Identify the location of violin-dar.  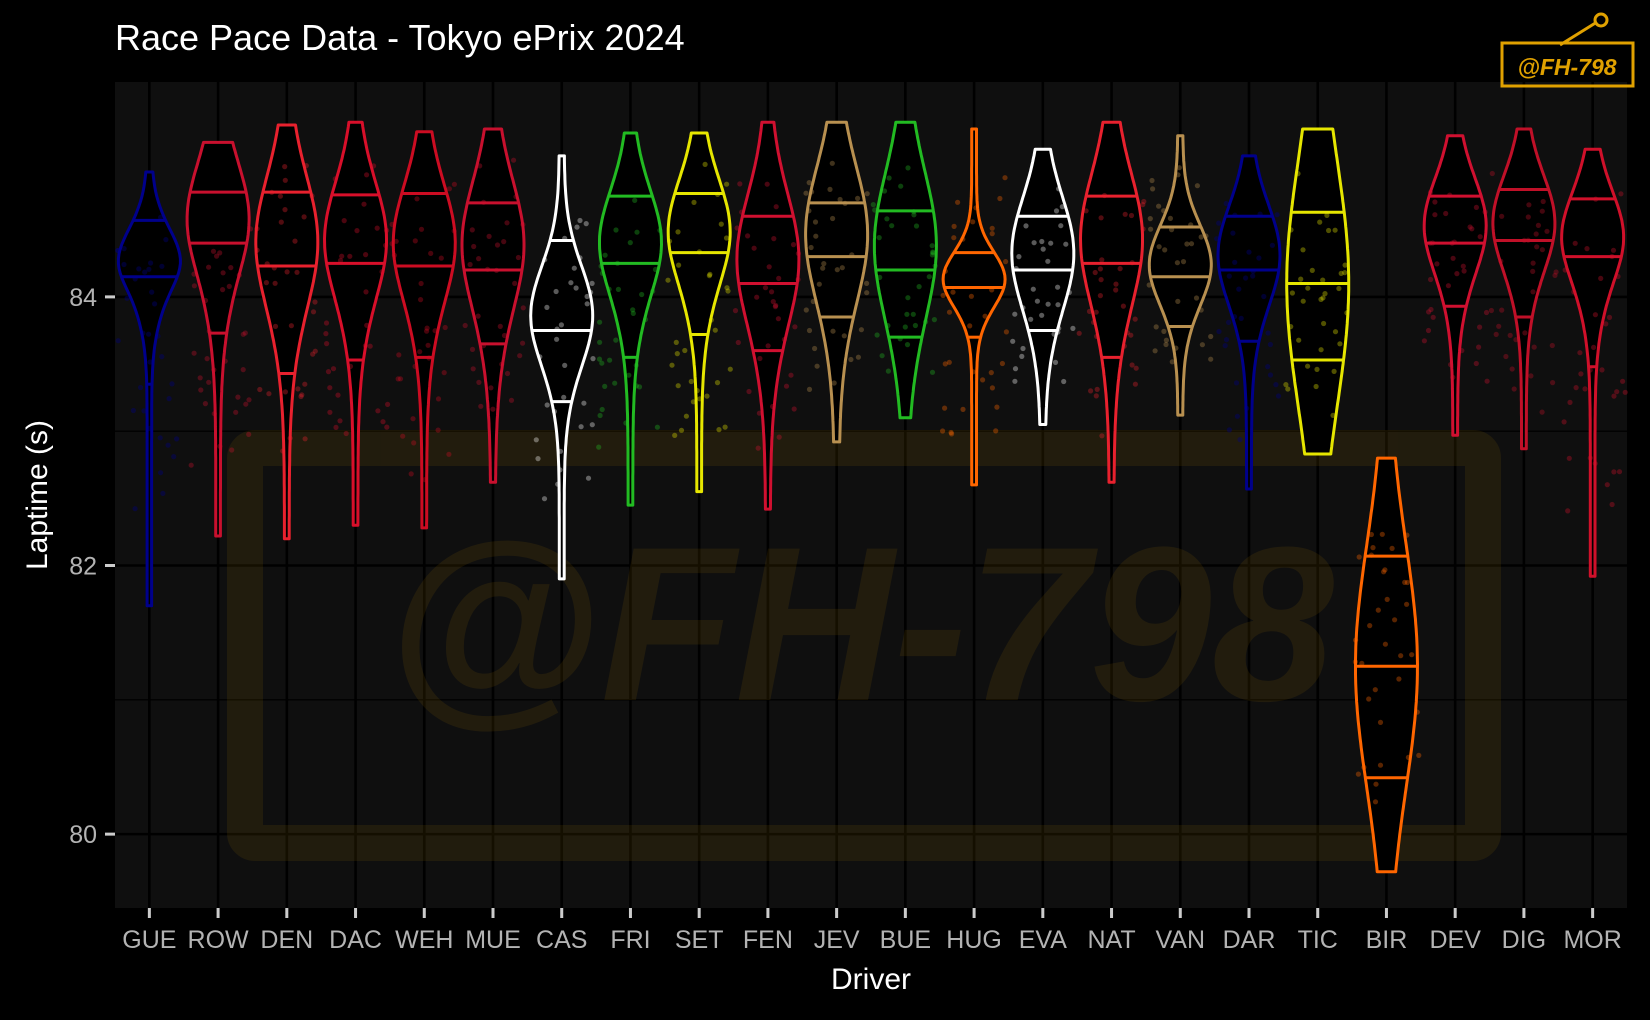
(1249, 322).